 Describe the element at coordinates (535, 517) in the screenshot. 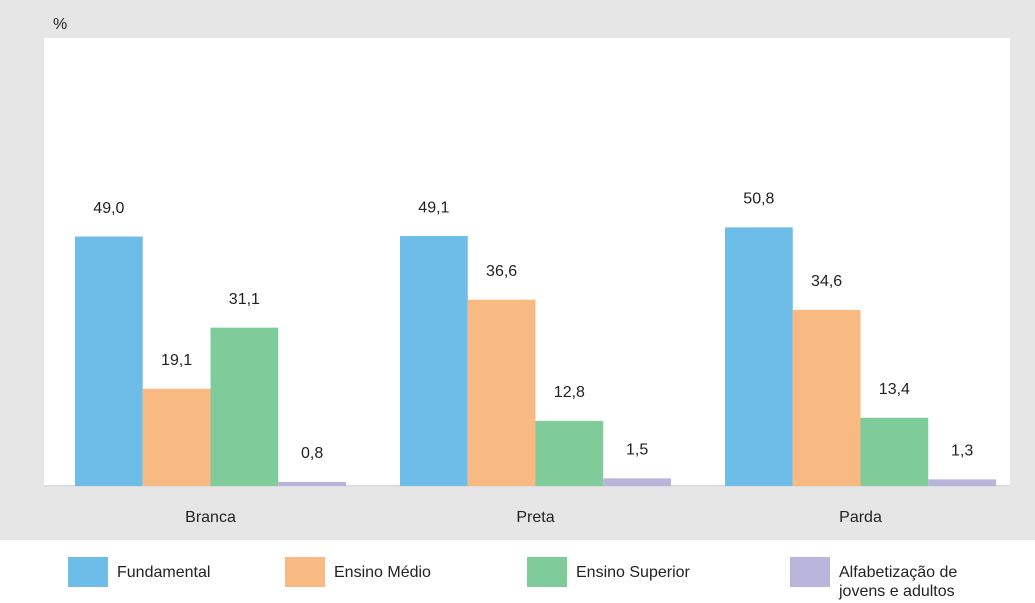

I see `x-tick-label: Preta` at that location.